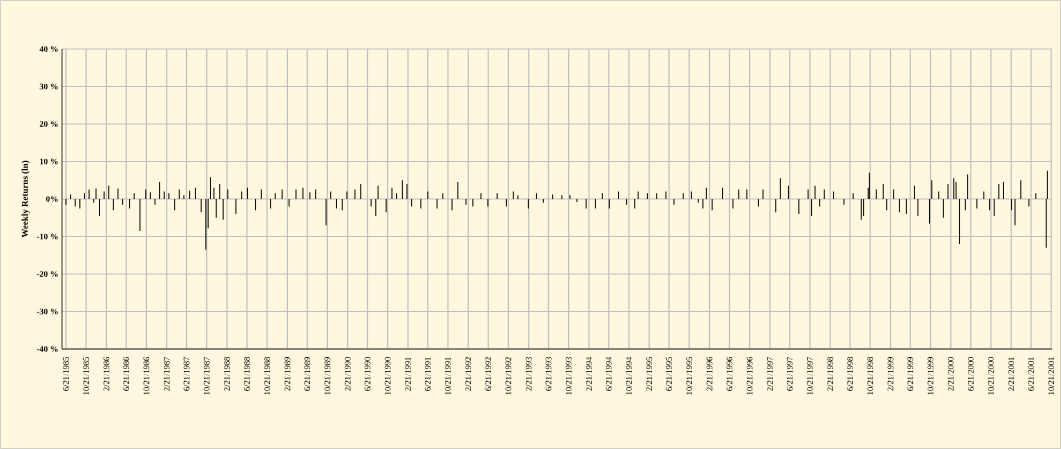  I want to click on x-tick-label: 6/21/1990, so click(367, 374).